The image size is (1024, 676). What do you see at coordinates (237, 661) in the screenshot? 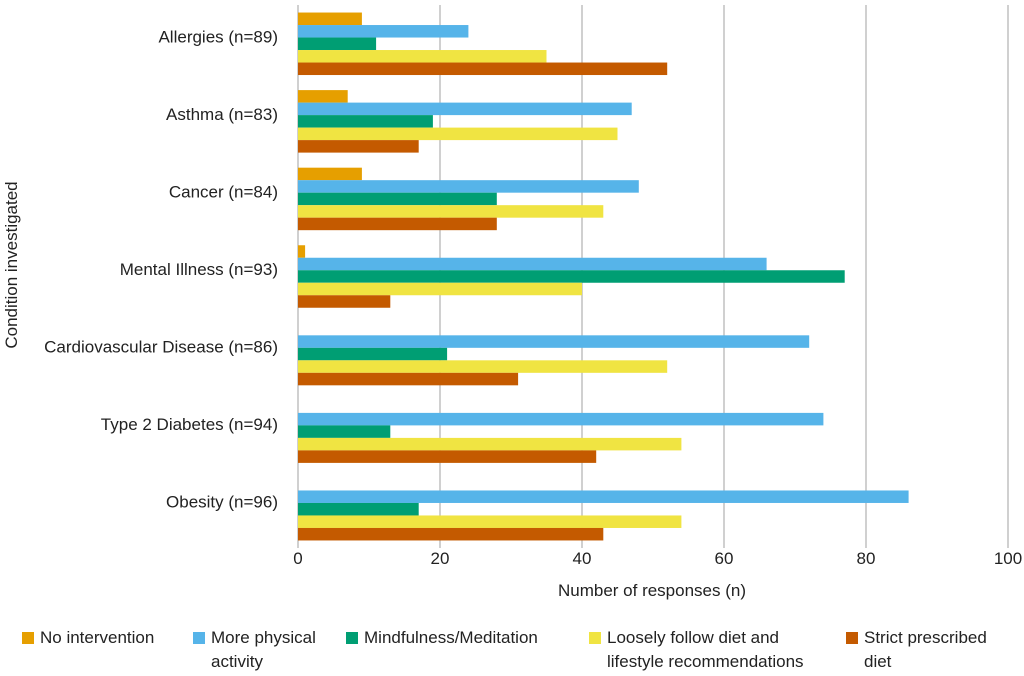
I see `legend-label-line2: activity` at bounding box center [237, 661].